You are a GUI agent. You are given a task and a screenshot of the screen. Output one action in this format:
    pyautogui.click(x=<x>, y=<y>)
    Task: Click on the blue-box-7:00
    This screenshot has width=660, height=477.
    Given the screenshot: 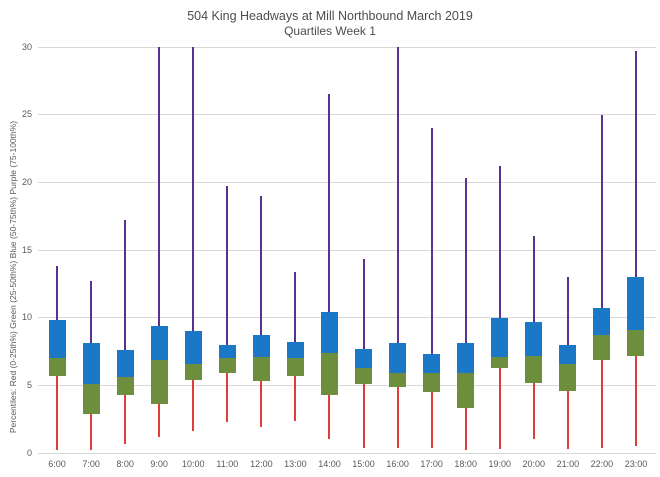 What is the action you would take?
    pyautogui.click(x=91, y=363)
    